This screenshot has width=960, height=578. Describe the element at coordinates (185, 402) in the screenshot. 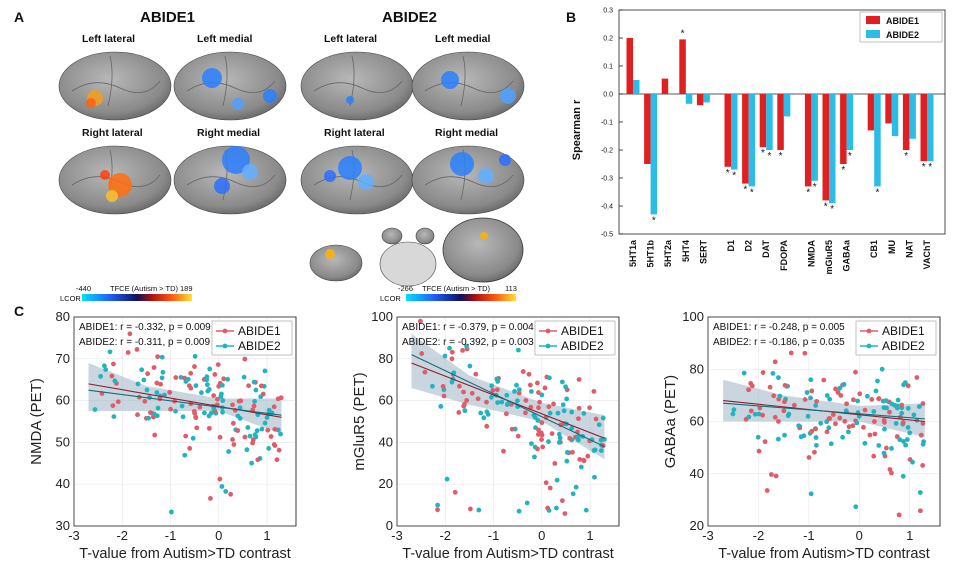

I see `fit-line-abide2` at that location.